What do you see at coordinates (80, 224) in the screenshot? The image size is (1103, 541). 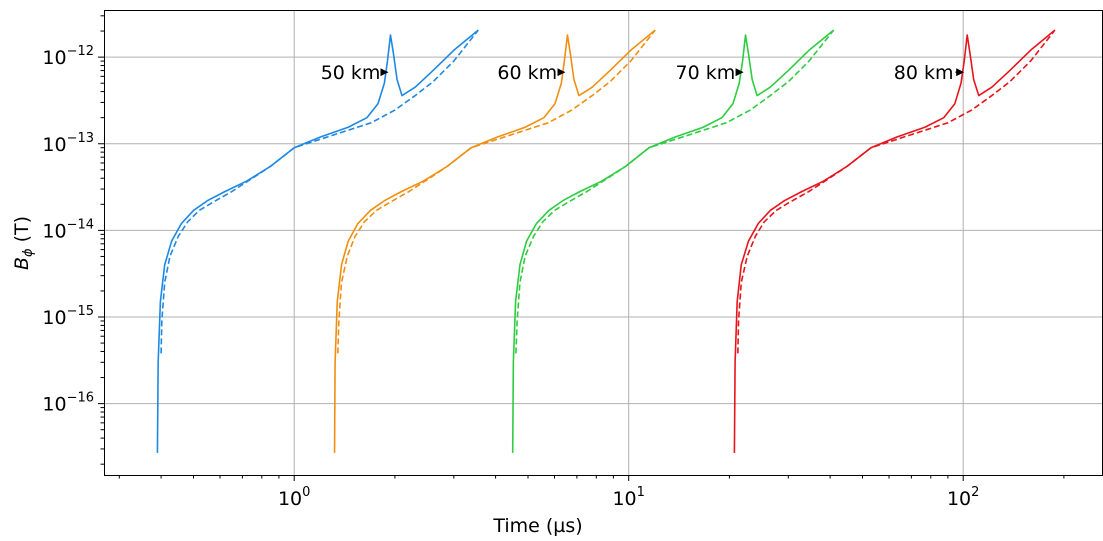 I see `y-tick-exponent: −14` at bounding box center [80, 224].